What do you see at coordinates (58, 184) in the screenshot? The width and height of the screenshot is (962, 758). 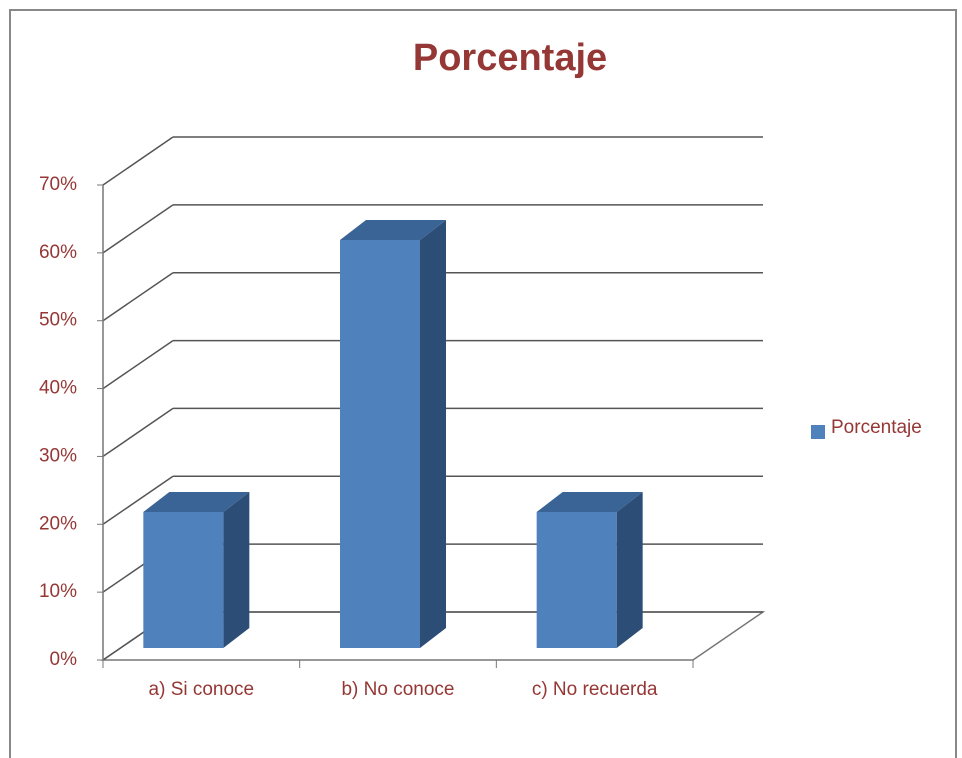 I see `y-tick-label: 70%` at bounding box center [58, 184].